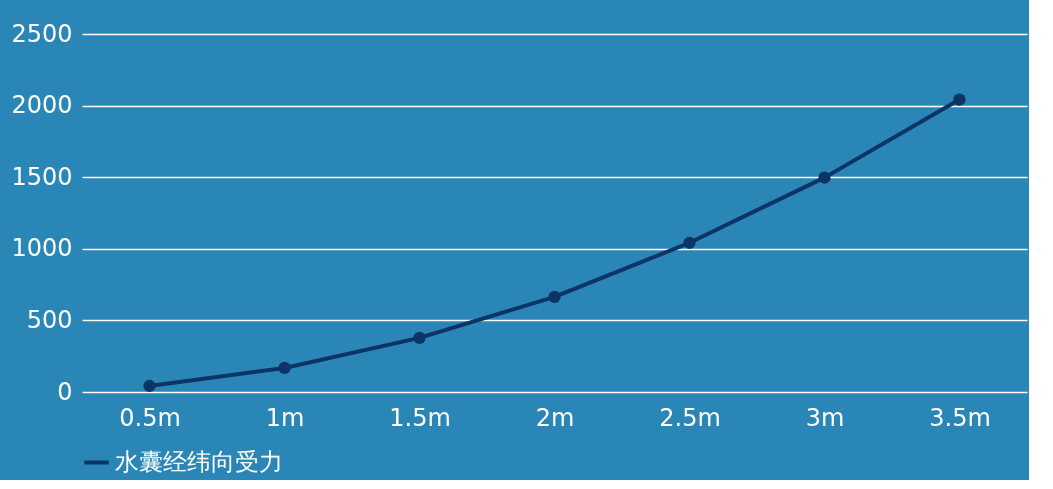 This screenshot has width=1053, height=489. What do you see at coordinates (285, 417) in the screenshot?
I see `x-tick-label: 1m` at bounding box center [285, 417].